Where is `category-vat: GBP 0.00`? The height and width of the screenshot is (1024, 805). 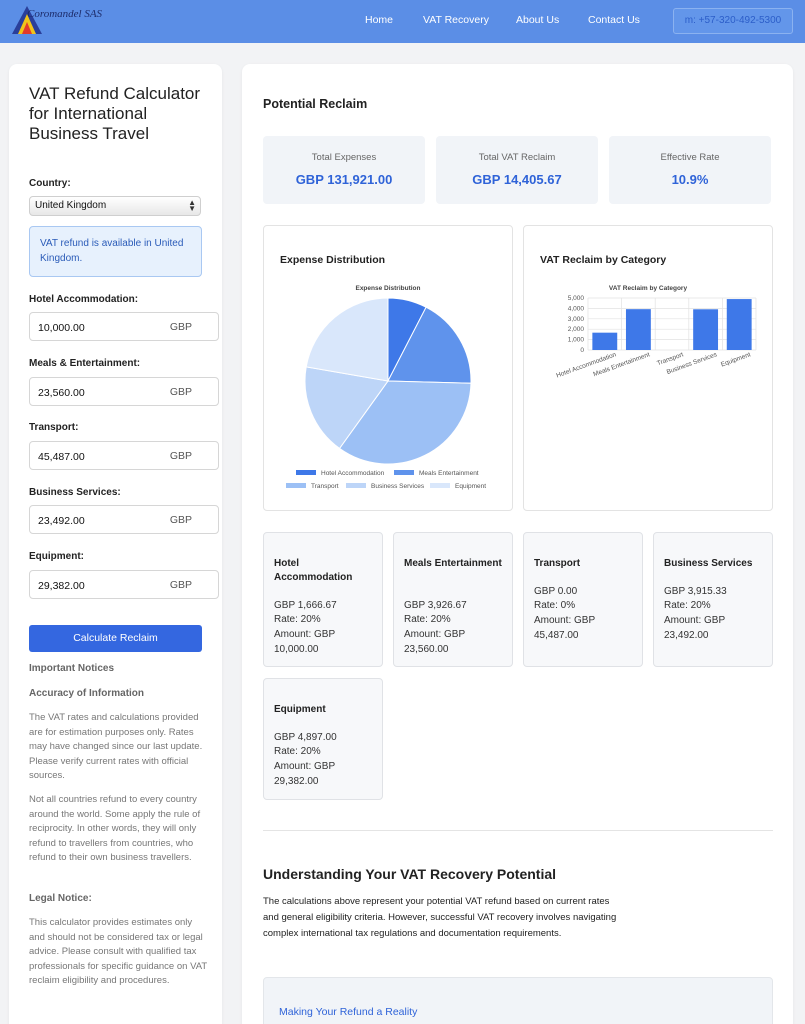
category-vat: GBP 0.00 is located at coordinates (556, 591).